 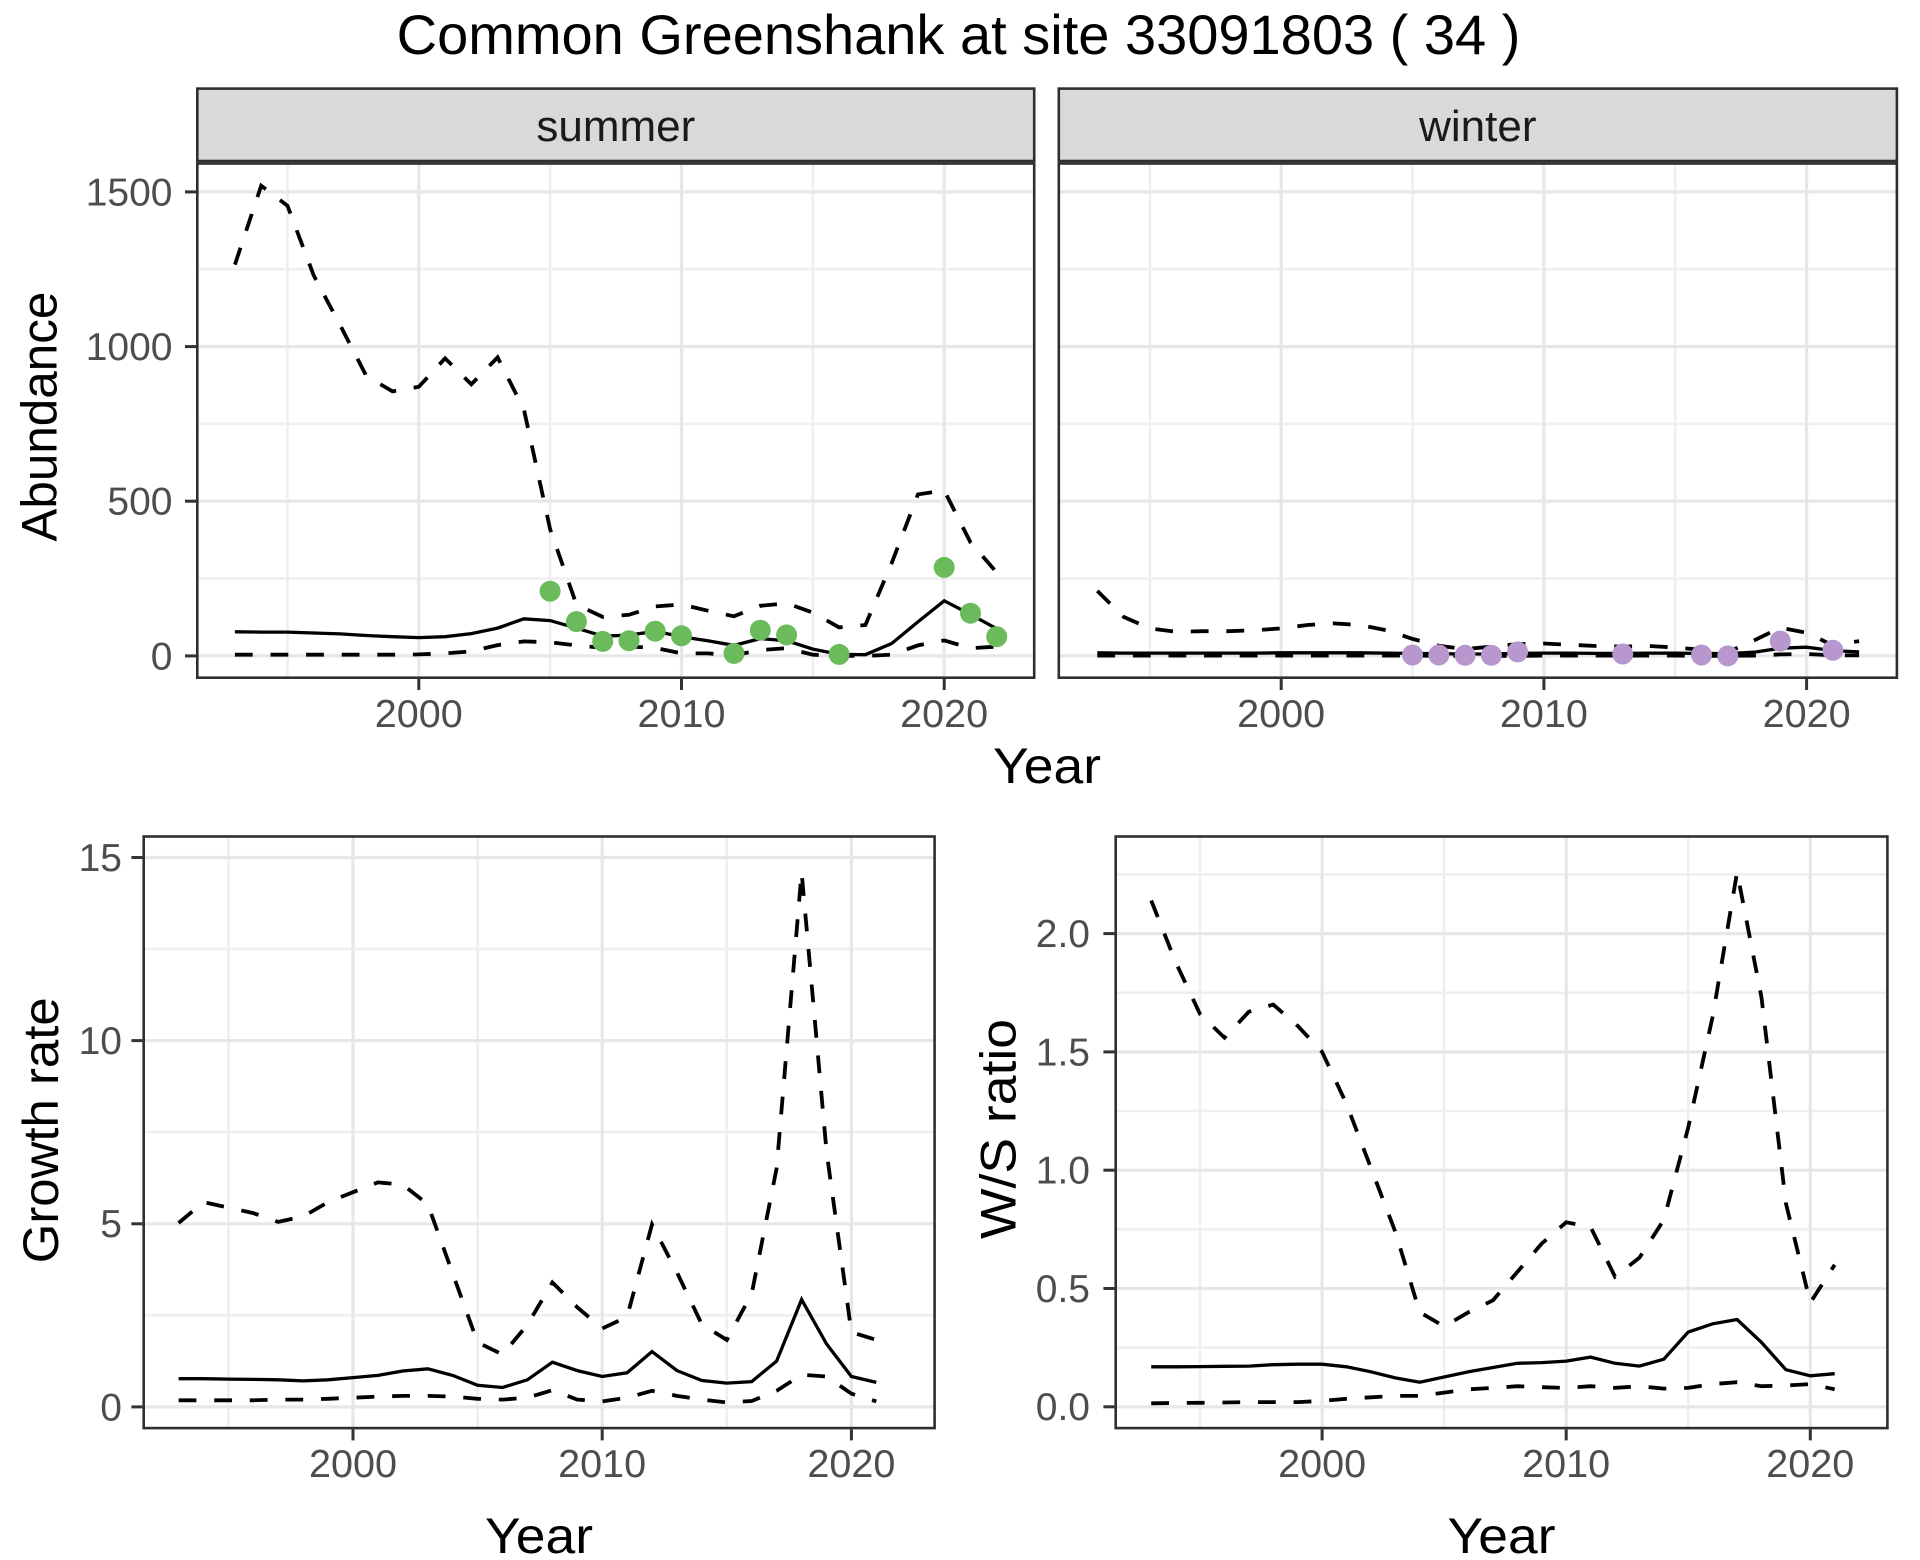 What do you see at coordinates (1063, 934) in the screenshot?
I see `svg-text: 2.0` at bounding box center [1063, 934].